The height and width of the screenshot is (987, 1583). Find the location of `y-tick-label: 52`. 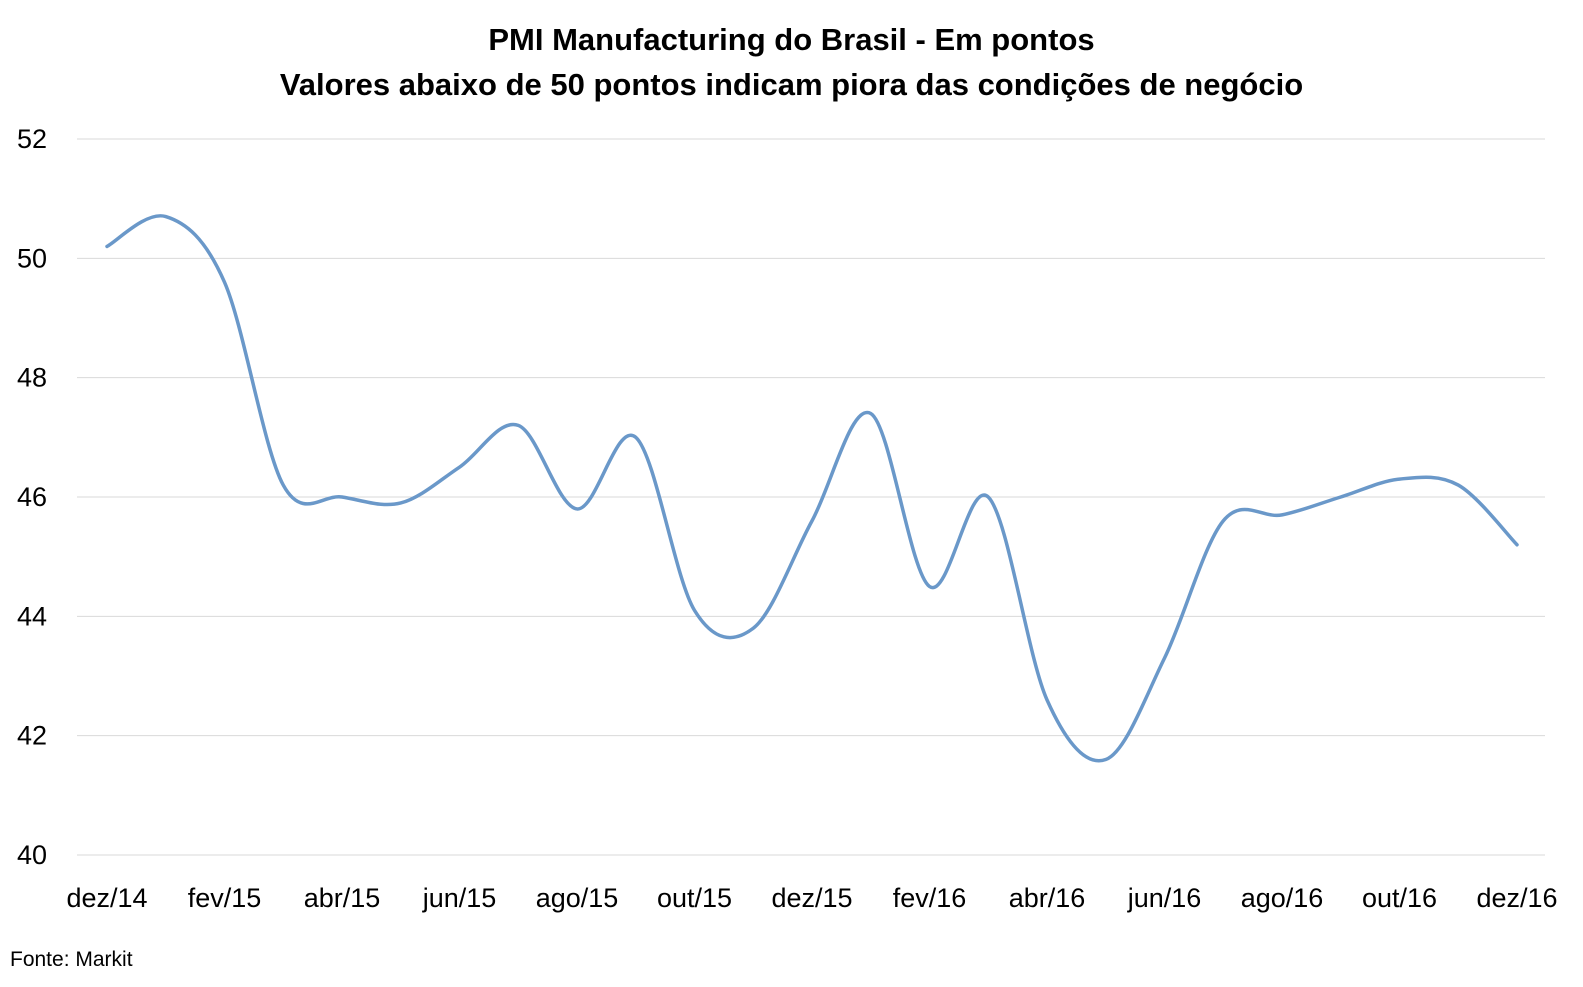

y-tick-label: 52 is located at coordinates (32, 139).